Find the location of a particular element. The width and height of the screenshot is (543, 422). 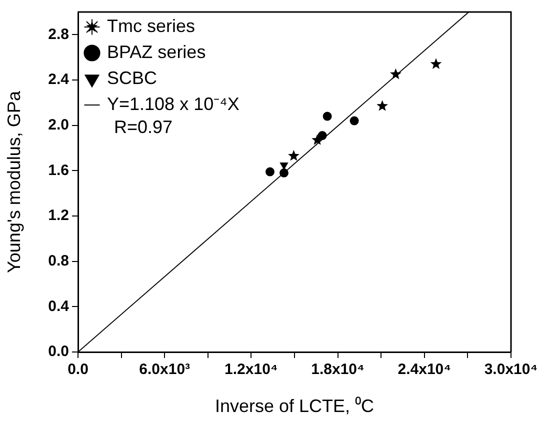

x-tick-label: 6.0x10³ is located at coordinates (164, 369).